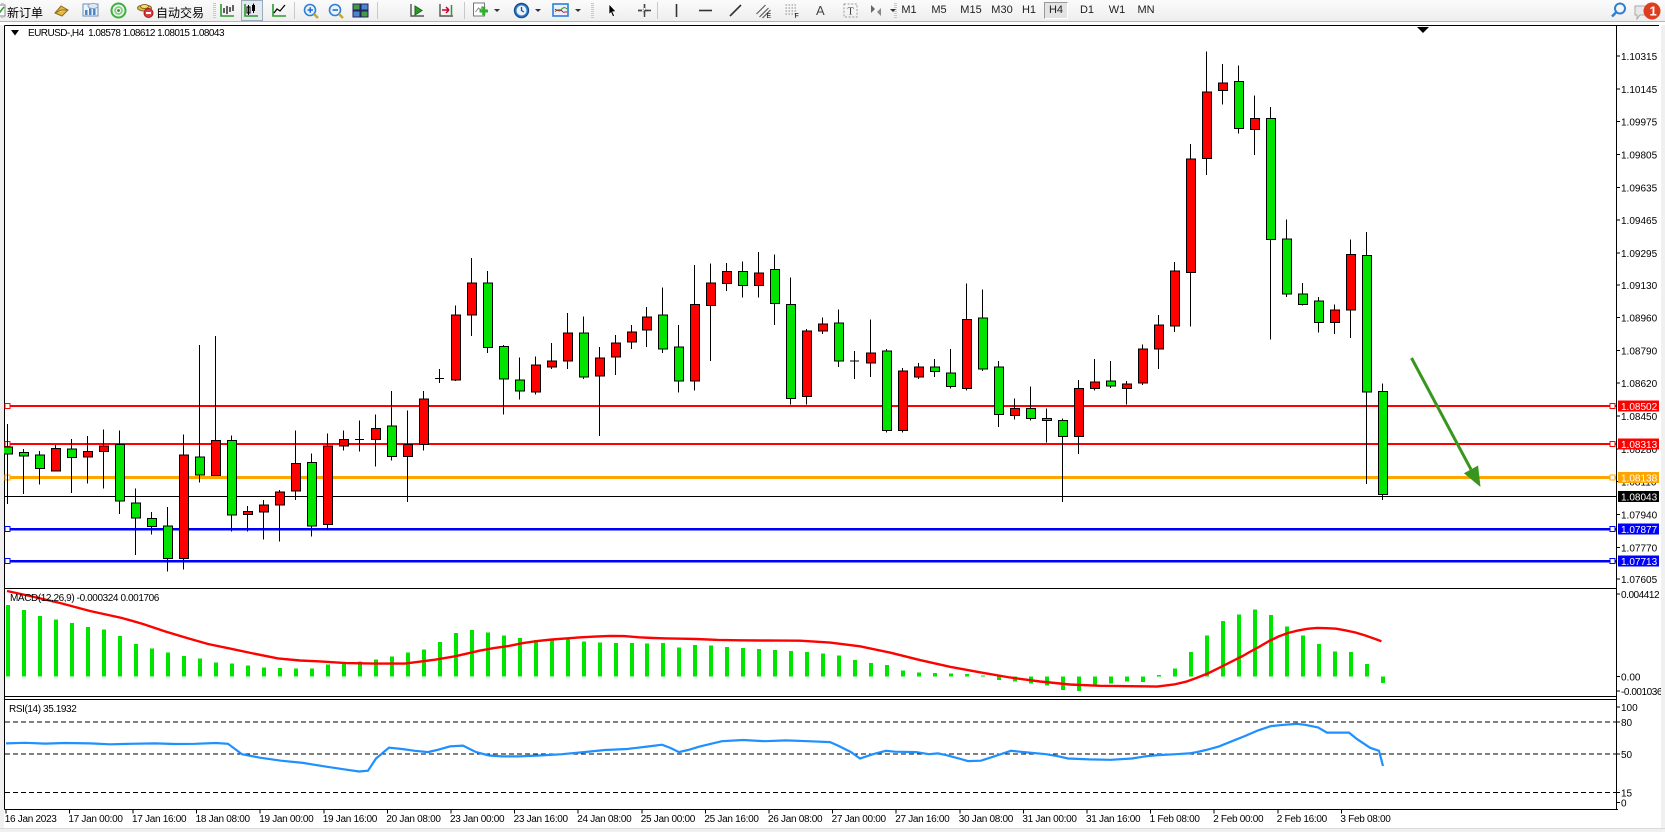  I want to click on svg-text: 1.08138, so click(1639, 479).